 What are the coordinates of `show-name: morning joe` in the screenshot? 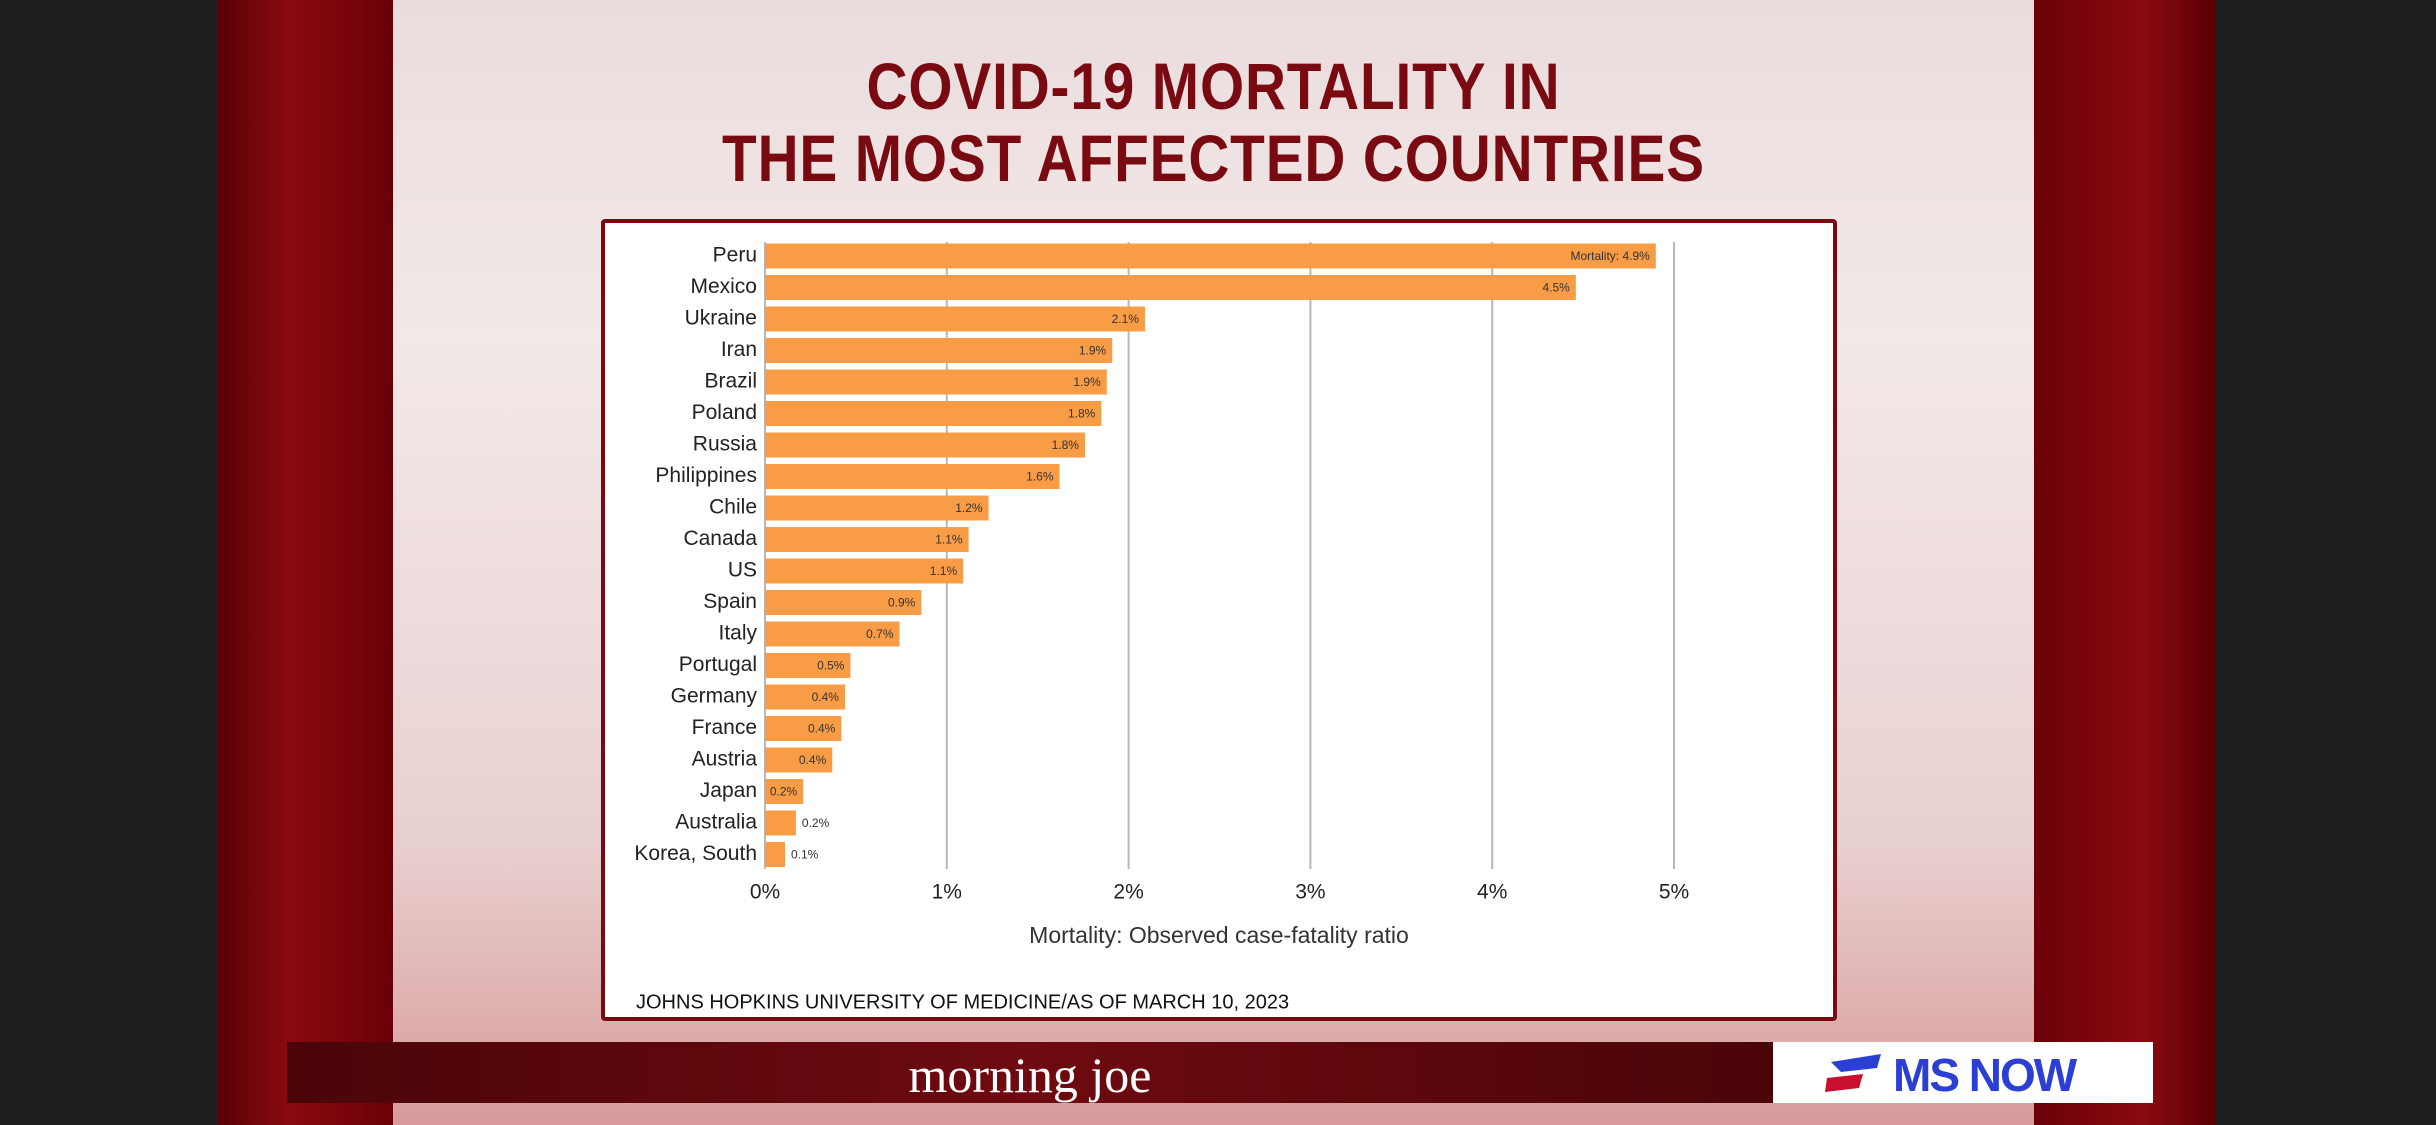 It's located at (1030, 1075).